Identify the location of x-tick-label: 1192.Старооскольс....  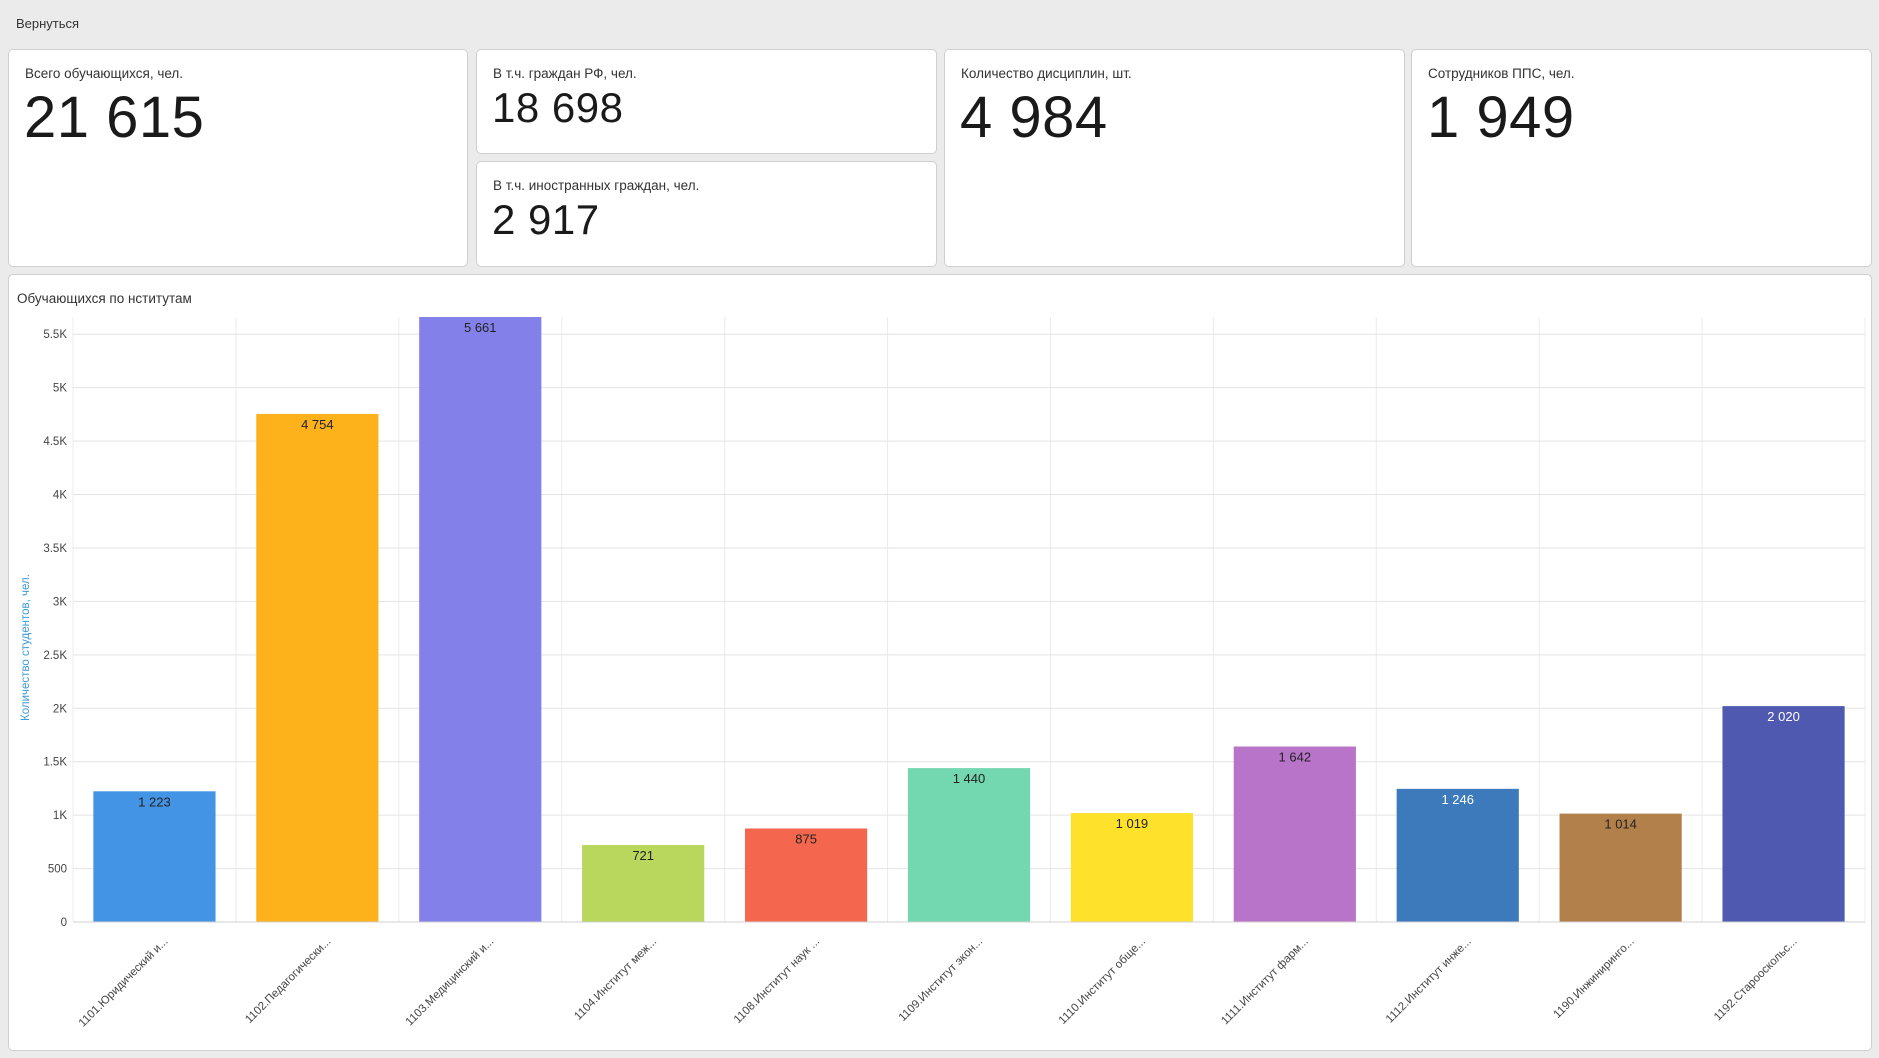
(1756, 980).